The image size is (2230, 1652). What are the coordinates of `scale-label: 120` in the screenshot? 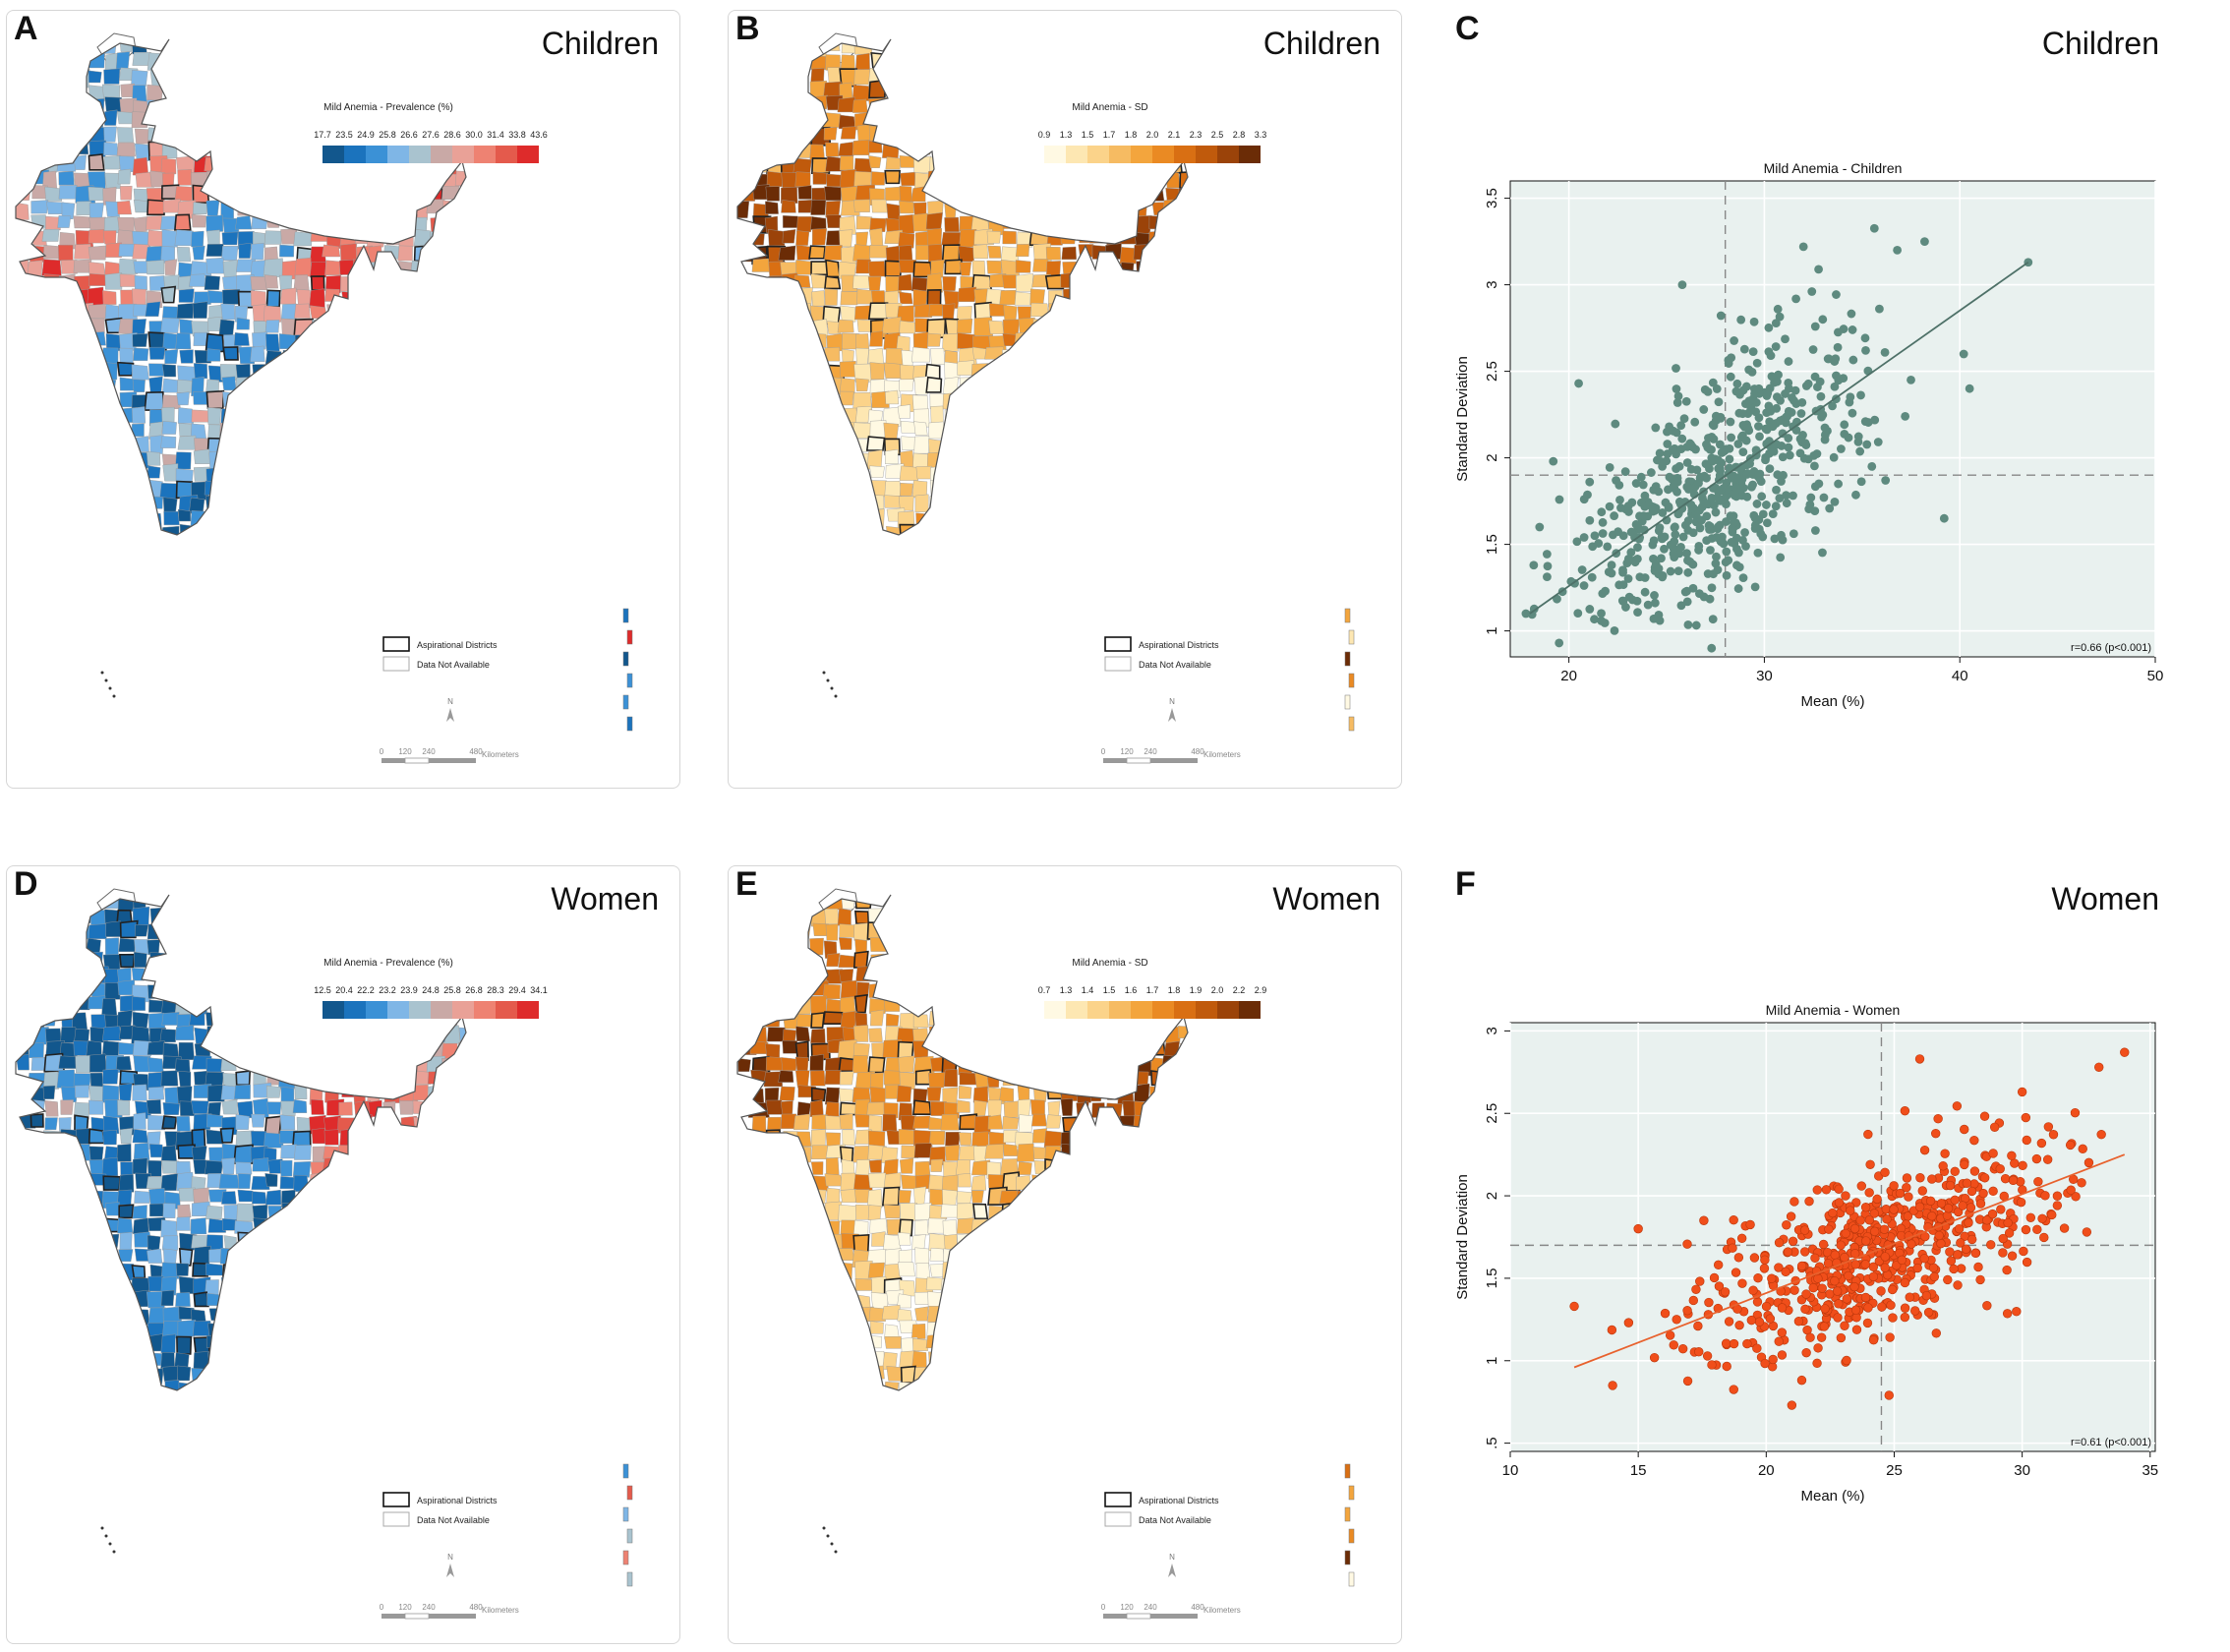 It's located at (405, 1607).